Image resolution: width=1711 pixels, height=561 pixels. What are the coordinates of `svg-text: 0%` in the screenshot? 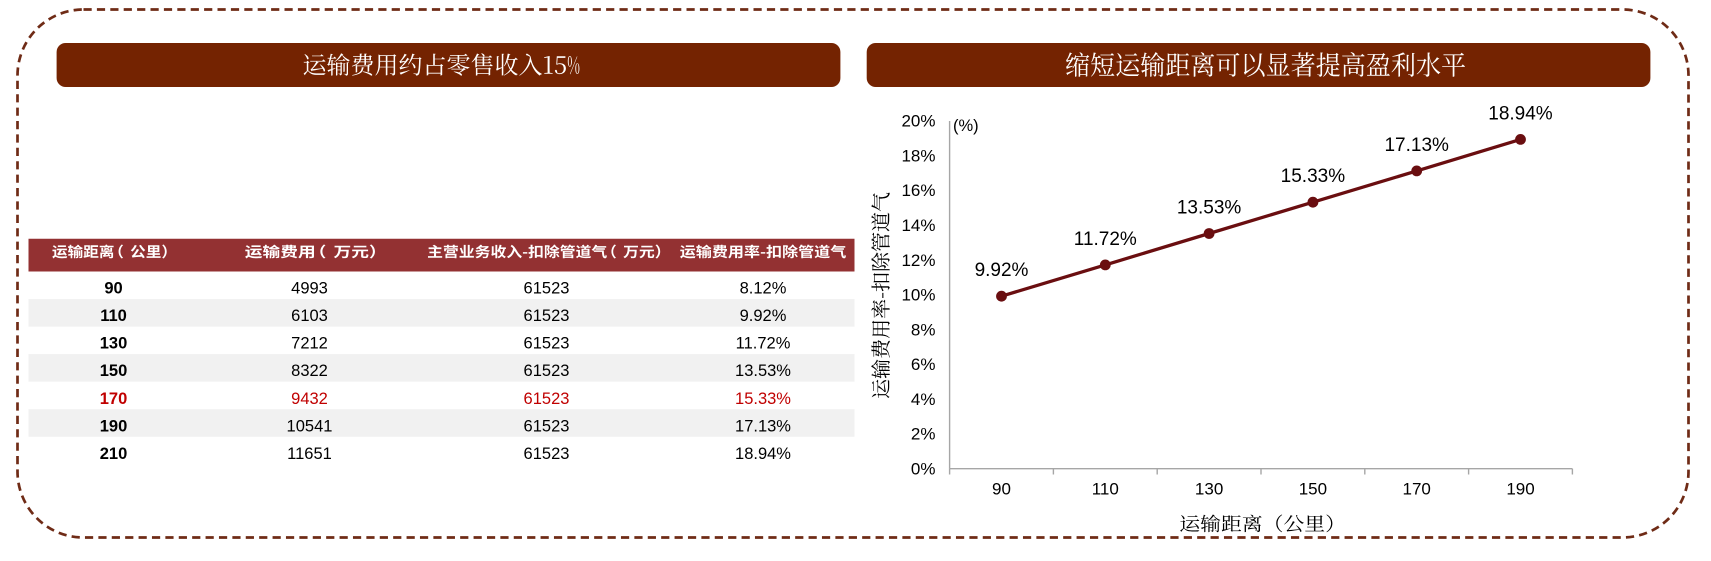 It's located at (923, 468).